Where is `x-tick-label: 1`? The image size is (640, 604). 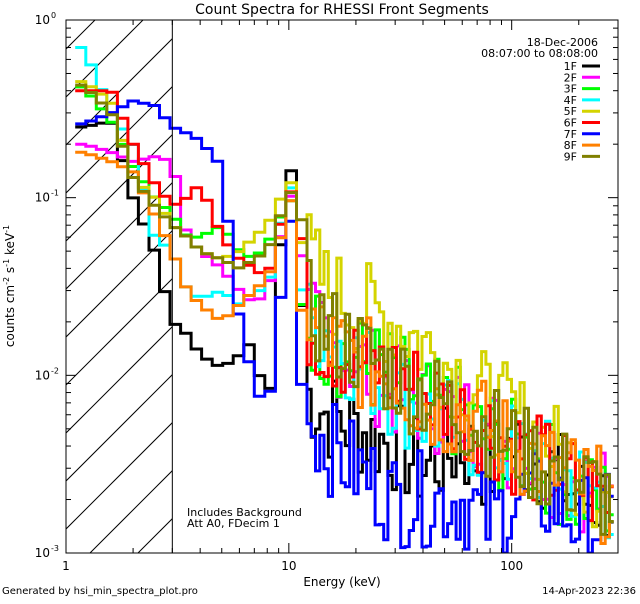 x-tick-label: 1 is located at coordinates (66, 566).